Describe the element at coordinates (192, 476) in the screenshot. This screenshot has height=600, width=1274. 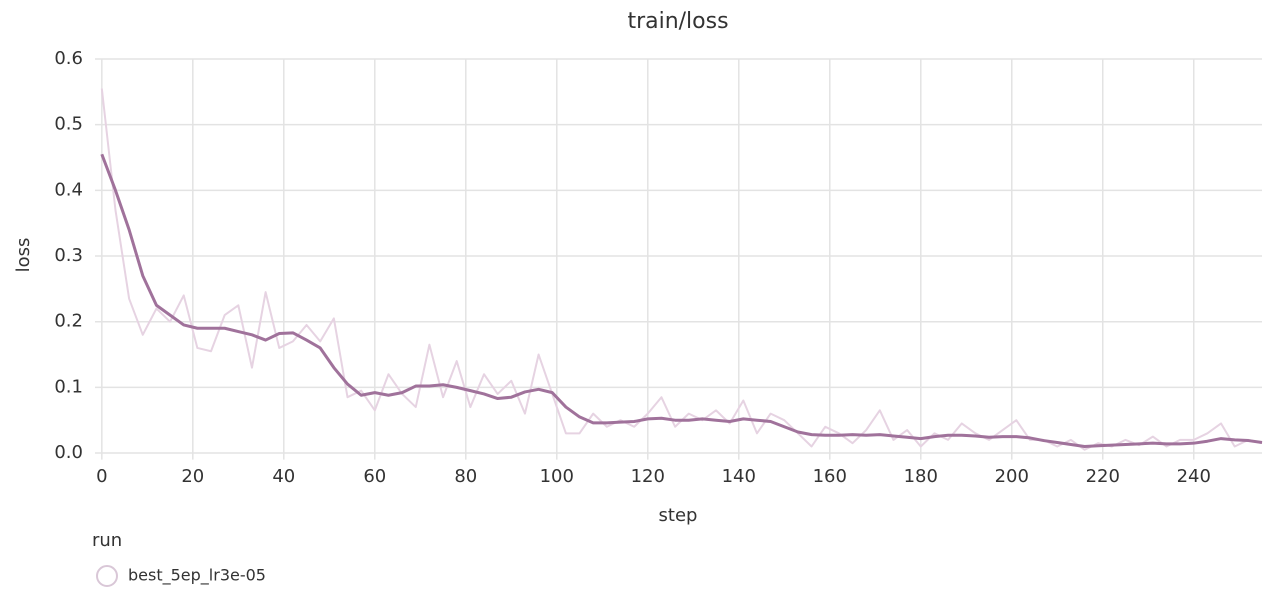
I see `x-tick-label: 20` at that location.